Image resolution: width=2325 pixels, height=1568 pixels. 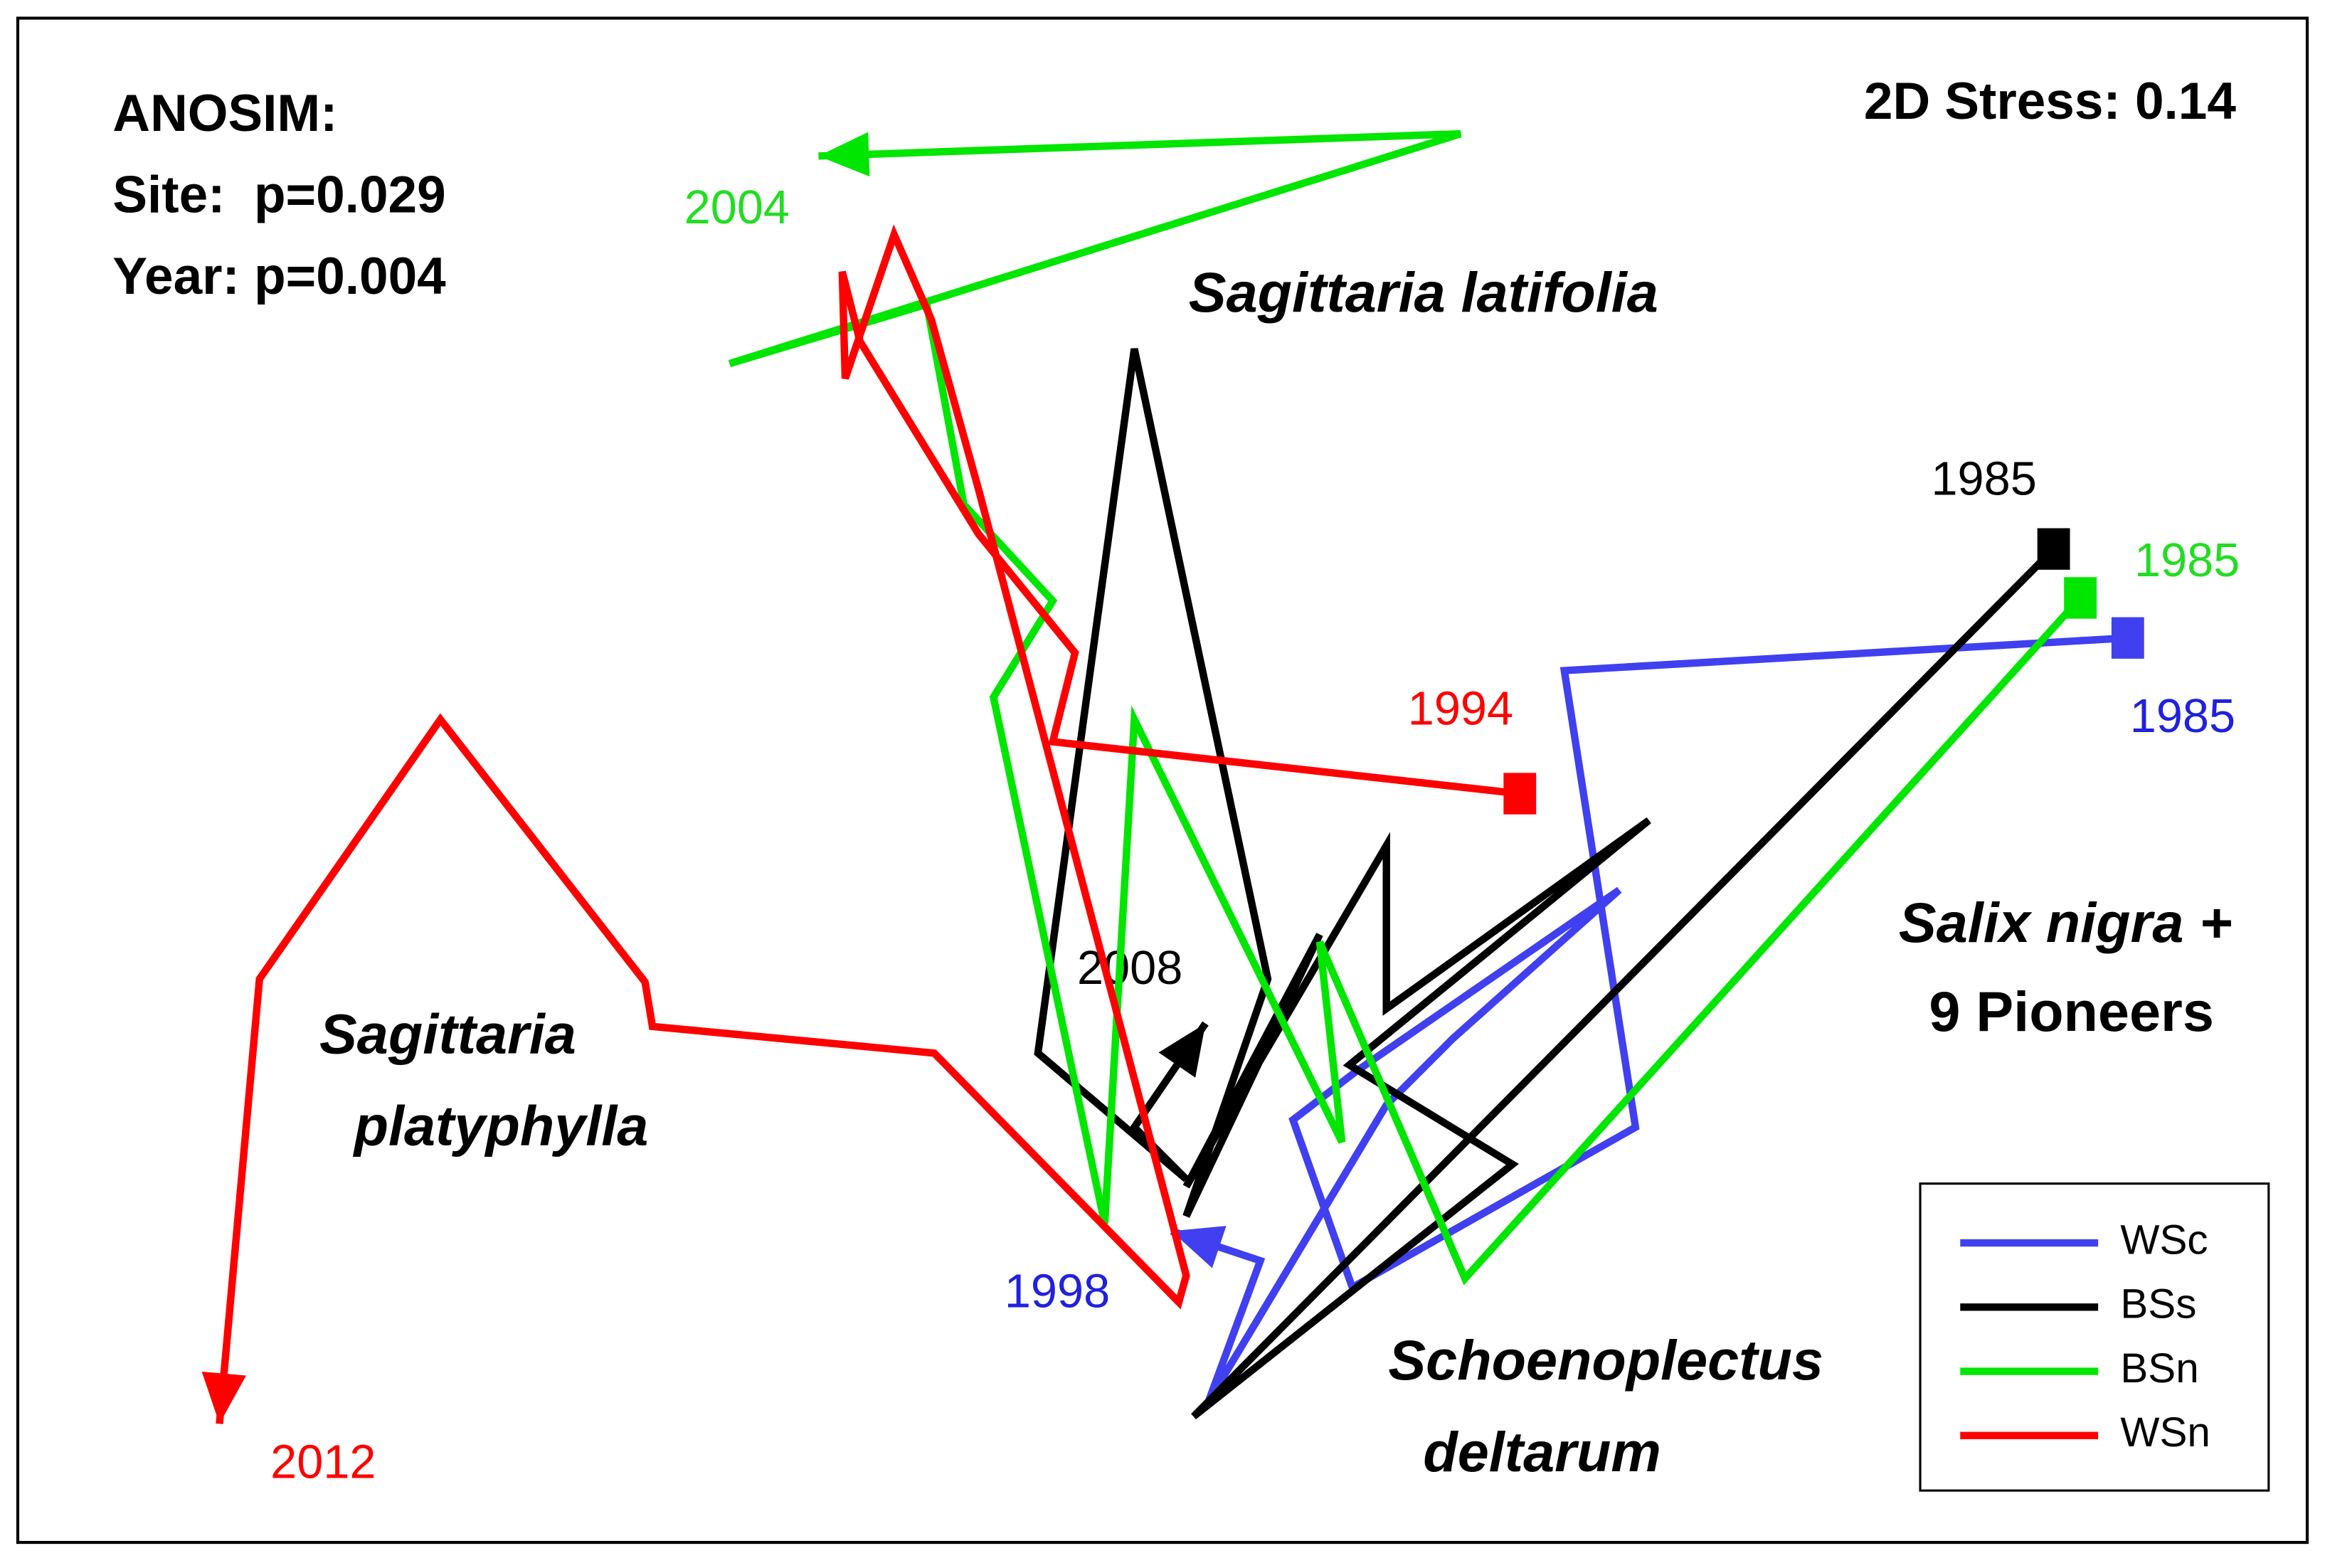 I want to click on legend-box, so click(x=2094, y=1337).